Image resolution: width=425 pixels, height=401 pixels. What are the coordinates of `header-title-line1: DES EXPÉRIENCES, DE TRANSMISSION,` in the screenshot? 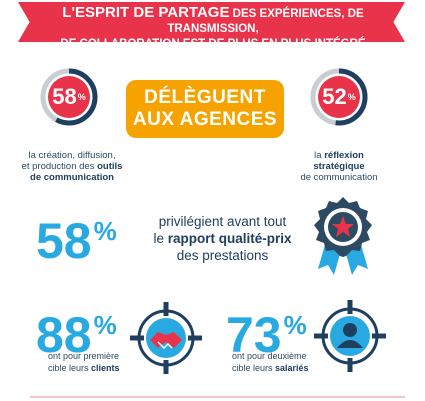 It's located at (265, 21).